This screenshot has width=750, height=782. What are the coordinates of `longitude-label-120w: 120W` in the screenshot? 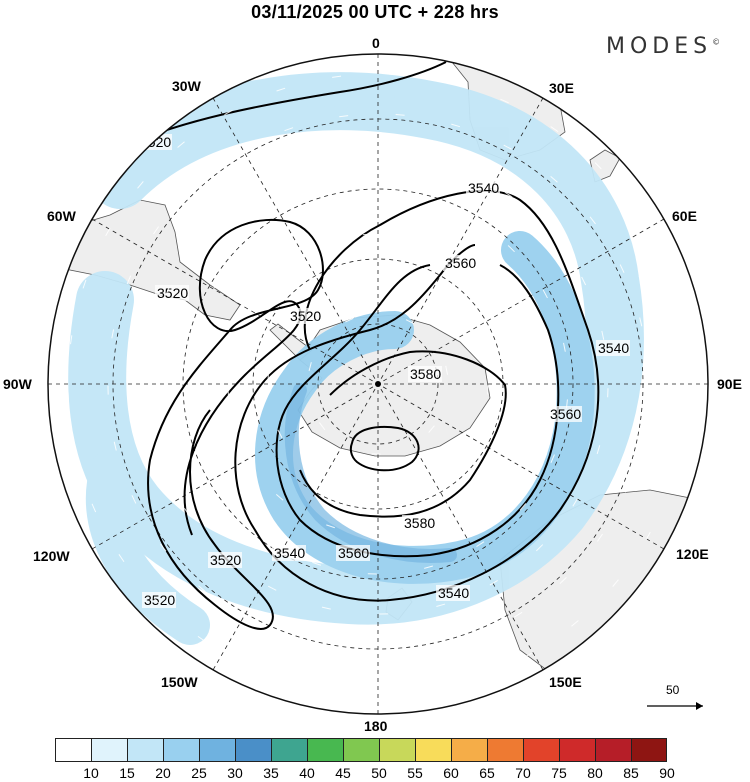 It's located at (51, 556).